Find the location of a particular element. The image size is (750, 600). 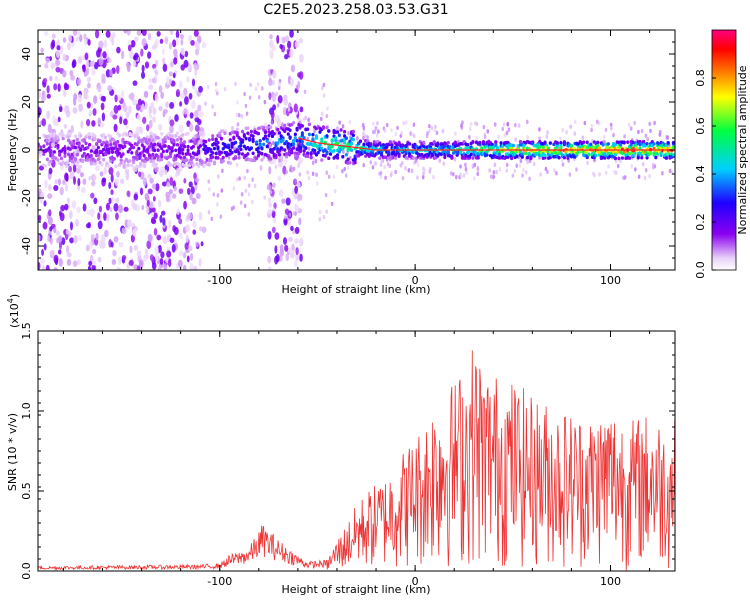

snr-ytick-label: 1.5 is located at coordinates (26, 331).